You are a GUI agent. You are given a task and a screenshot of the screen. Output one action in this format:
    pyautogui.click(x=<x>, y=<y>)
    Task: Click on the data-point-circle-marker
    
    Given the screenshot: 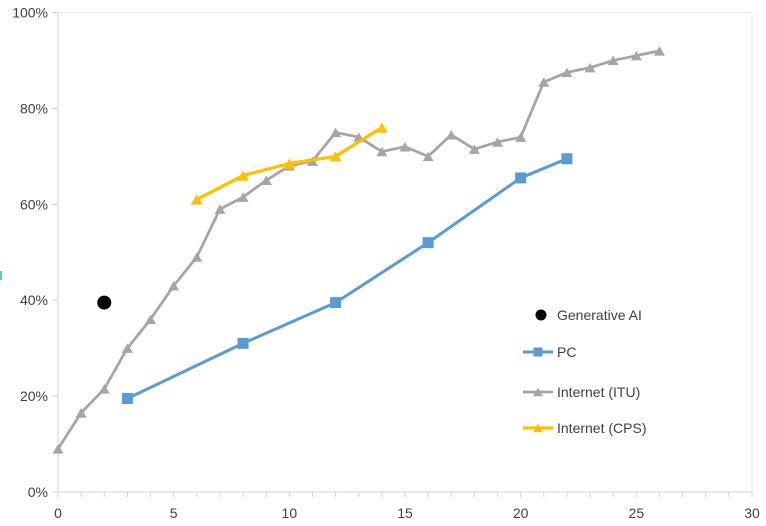 What is the action you would take?
    pyautogui.click(x=104, y=302)
    